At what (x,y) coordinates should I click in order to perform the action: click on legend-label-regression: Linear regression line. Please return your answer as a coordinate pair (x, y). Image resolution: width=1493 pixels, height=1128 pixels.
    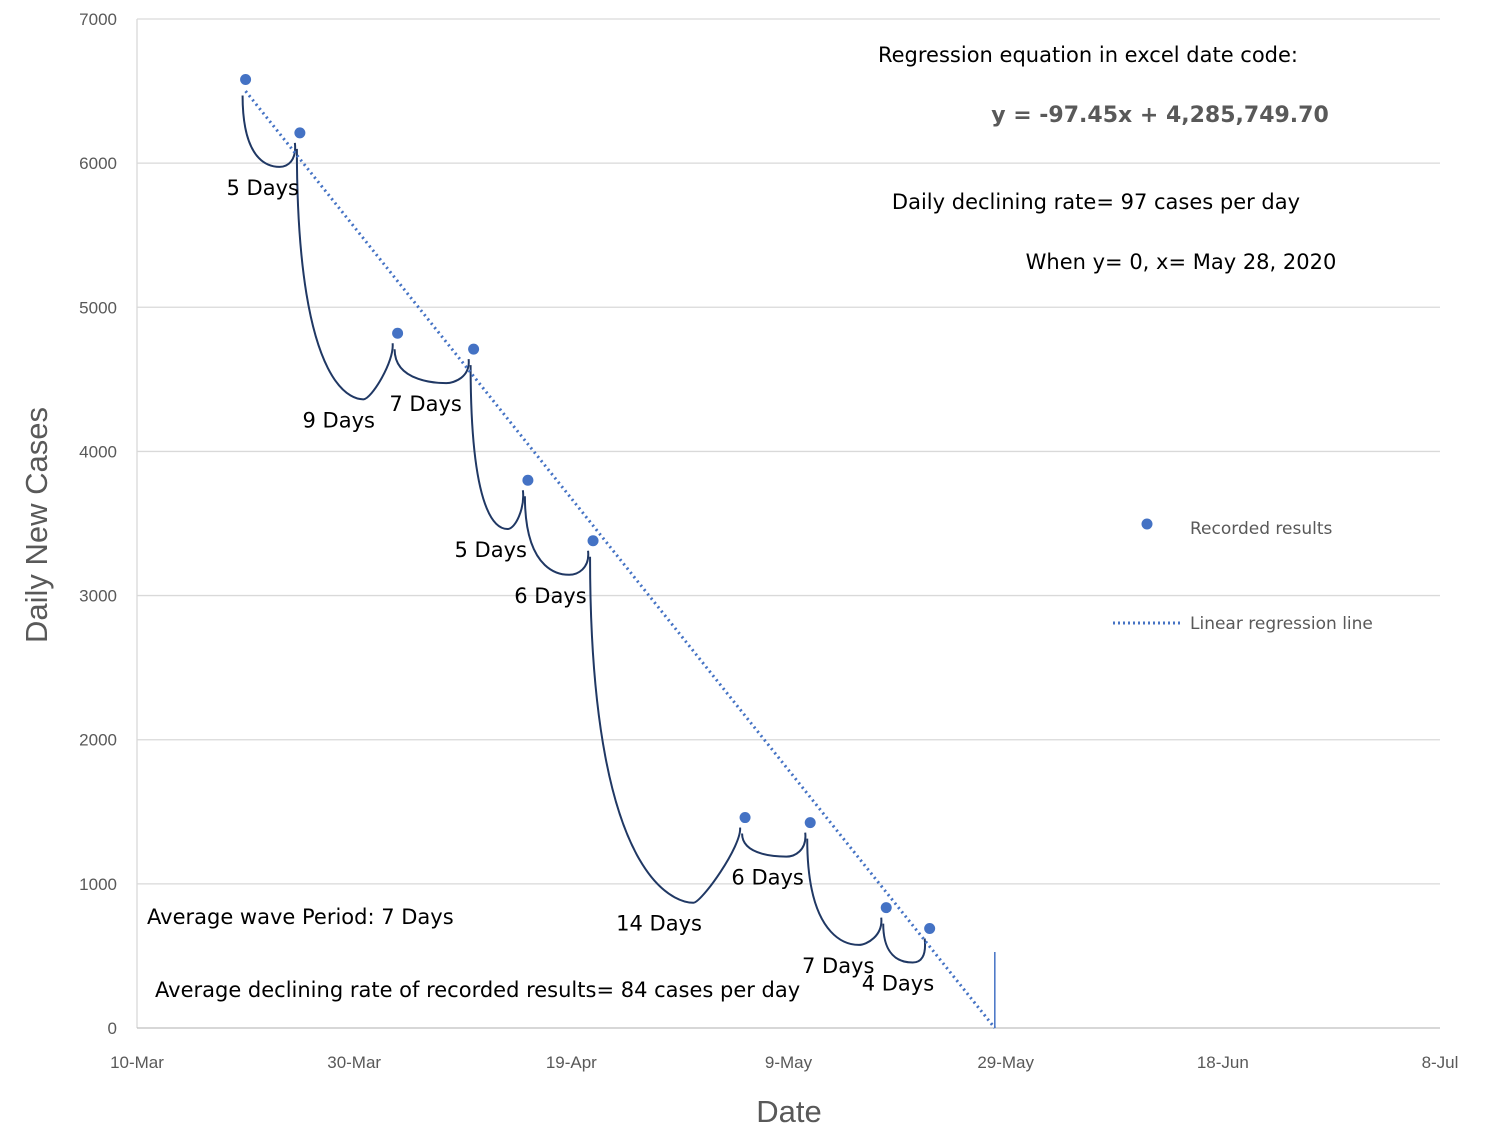
    Looking at the image, I should click on (1281, 624).